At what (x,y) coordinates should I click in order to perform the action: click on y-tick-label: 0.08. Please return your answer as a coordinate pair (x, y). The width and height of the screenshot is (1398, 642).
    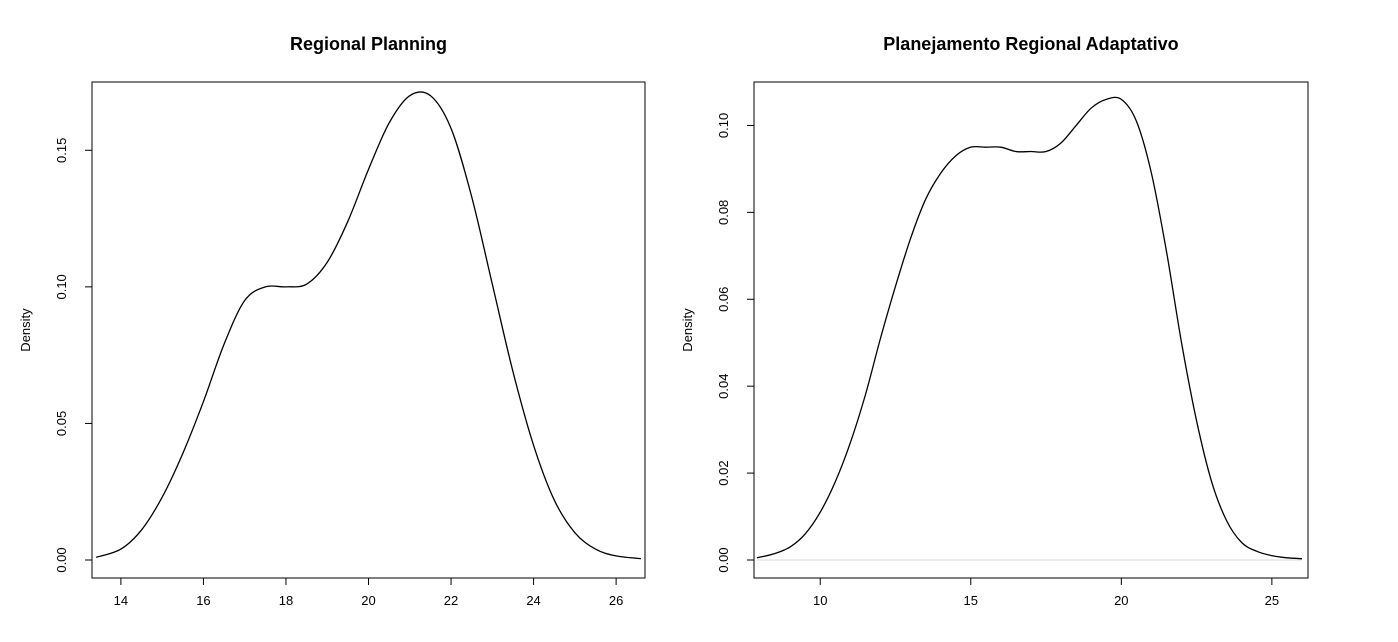
    Looking at the image, I should click on (723, 212).